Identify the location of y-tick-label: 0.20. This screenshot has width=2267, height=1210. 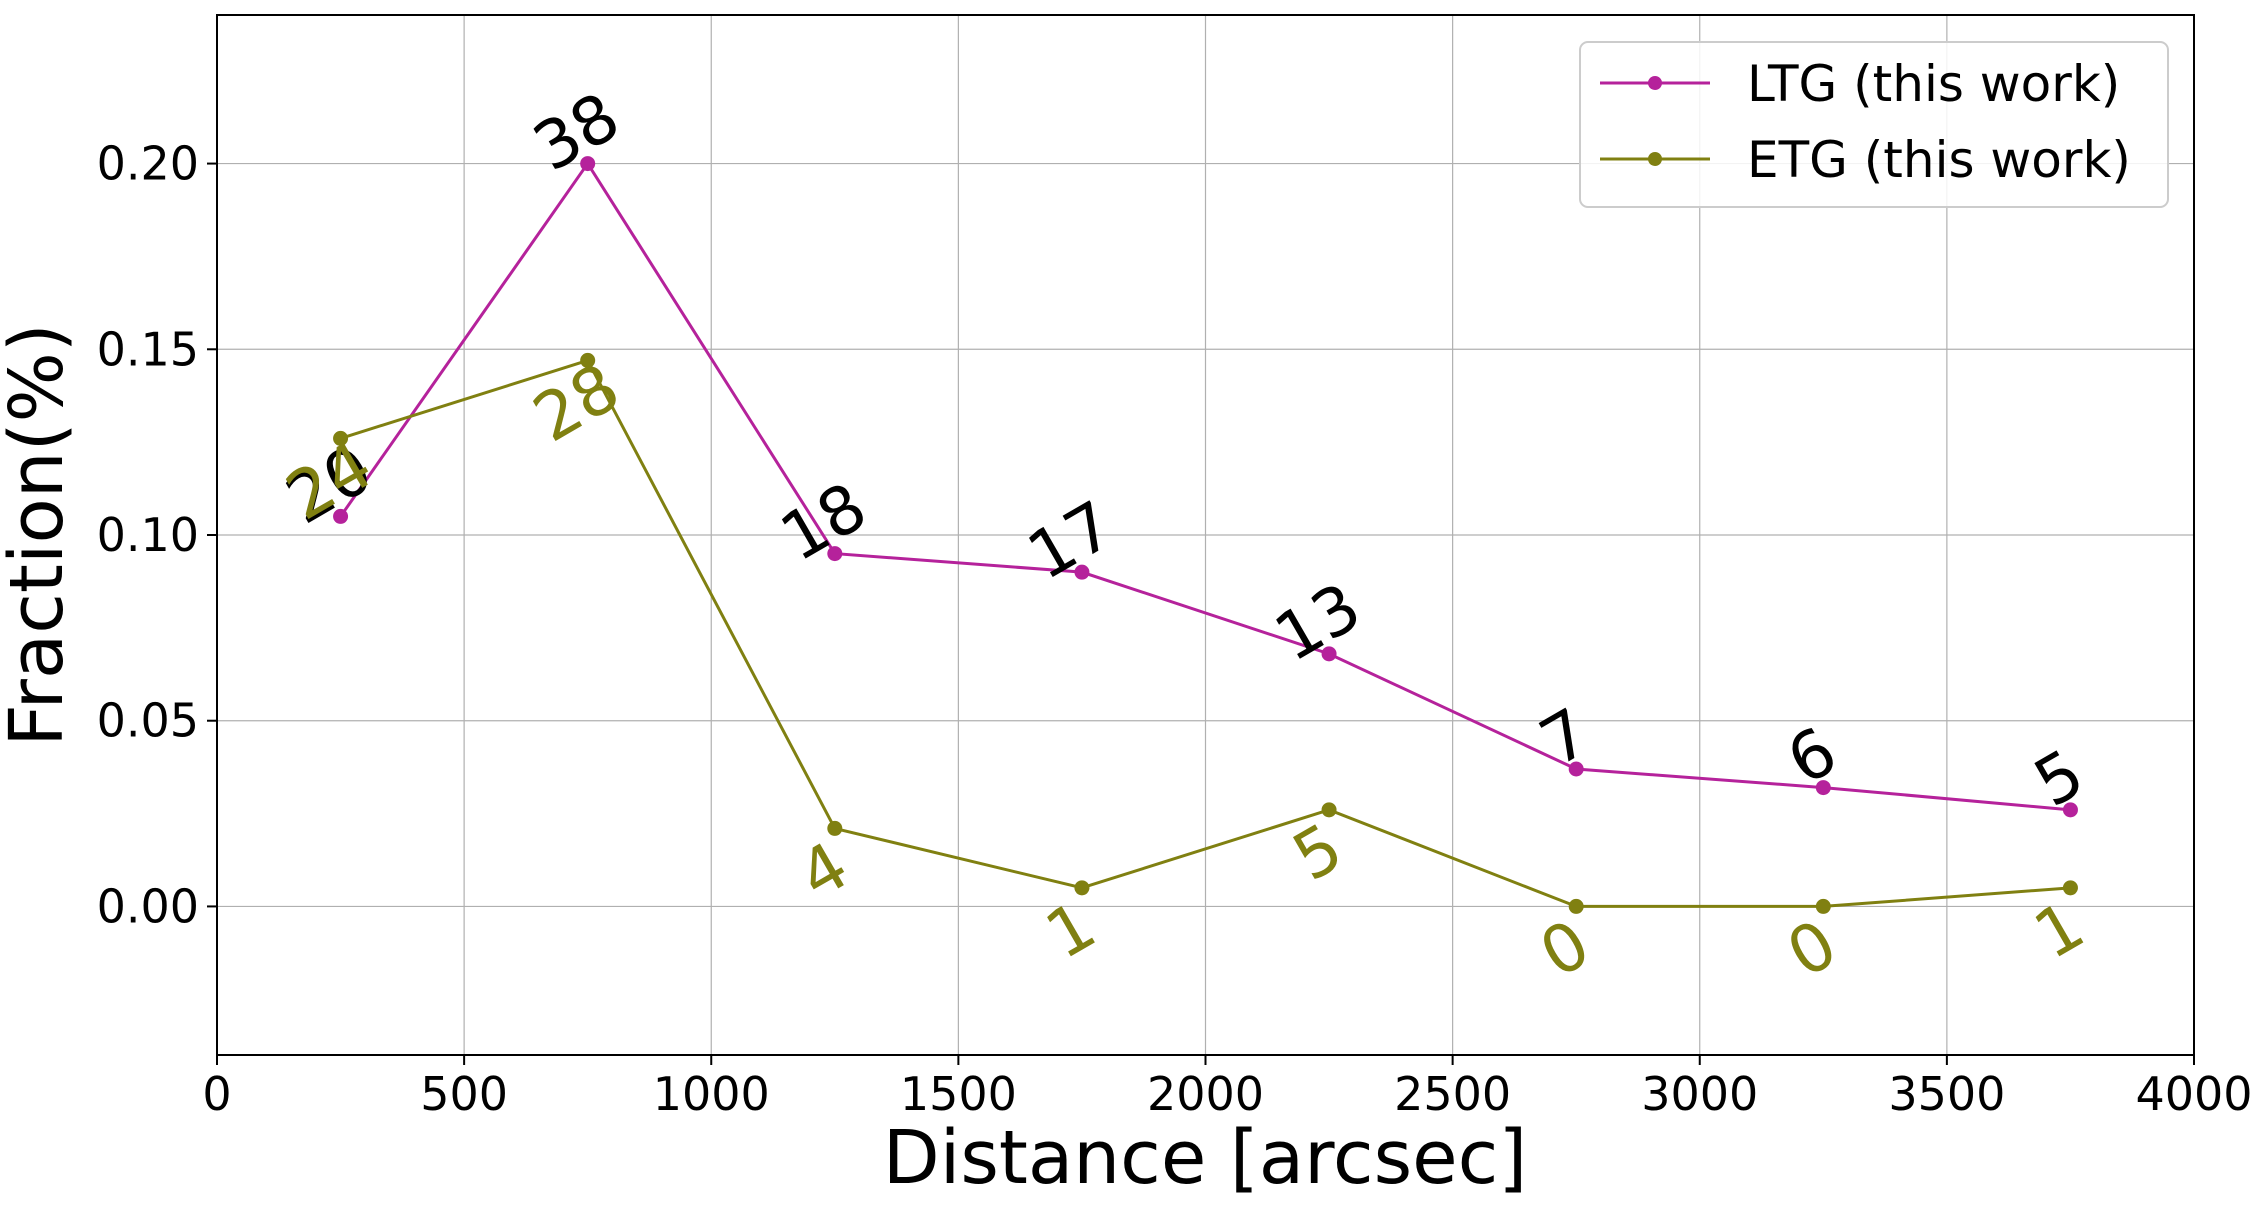
(148, 164).